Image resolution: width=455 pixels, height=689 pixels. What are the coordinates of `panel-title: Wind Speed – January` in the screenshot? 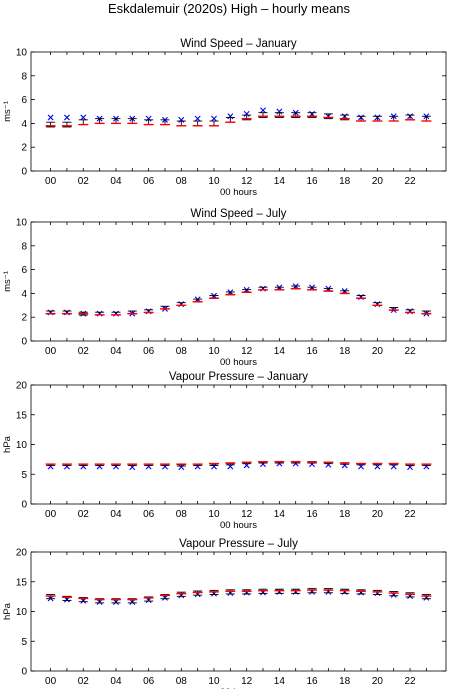 It's located at (238, 44).